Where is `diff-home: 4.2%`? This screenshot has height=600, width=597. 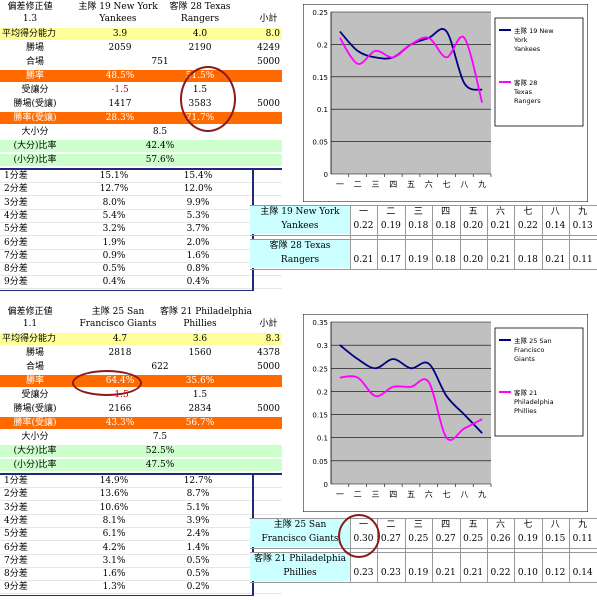 diff-home: 4.2% is located at coordinates (114, 547).